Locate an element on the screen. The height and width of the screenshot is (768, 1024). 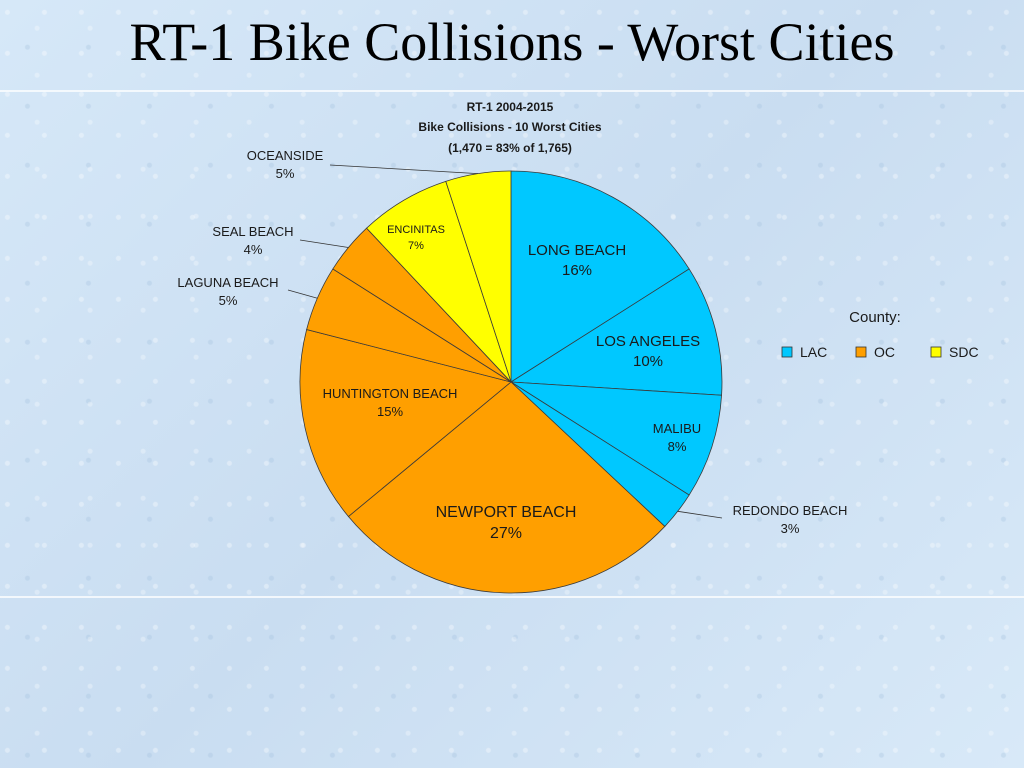
legend-label-oc: OC is located at coordinates (884, 352).